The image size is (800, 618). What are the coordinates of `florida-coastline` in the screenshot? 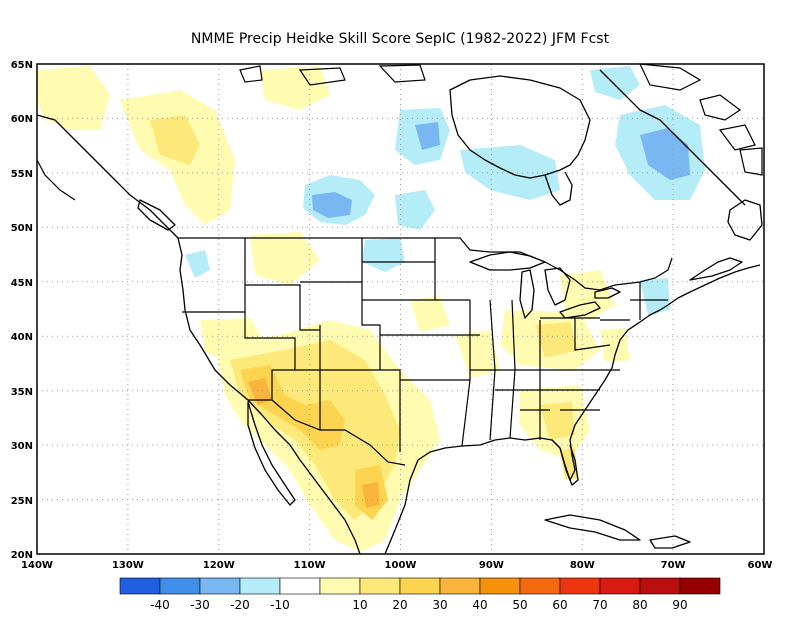 It's located at (565, 462).